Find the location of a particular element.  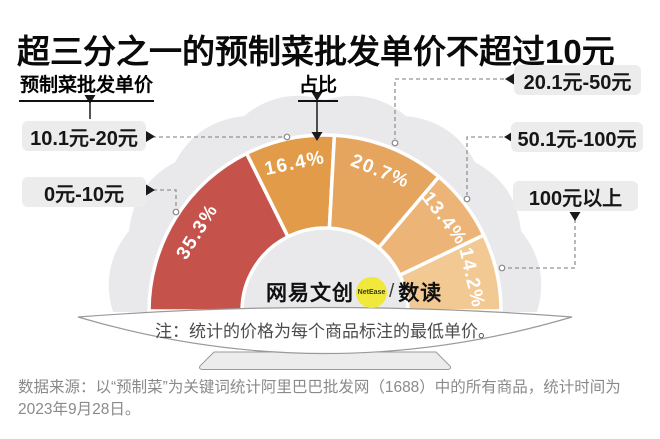

bowl-shape is located at coordinates (325, 330).